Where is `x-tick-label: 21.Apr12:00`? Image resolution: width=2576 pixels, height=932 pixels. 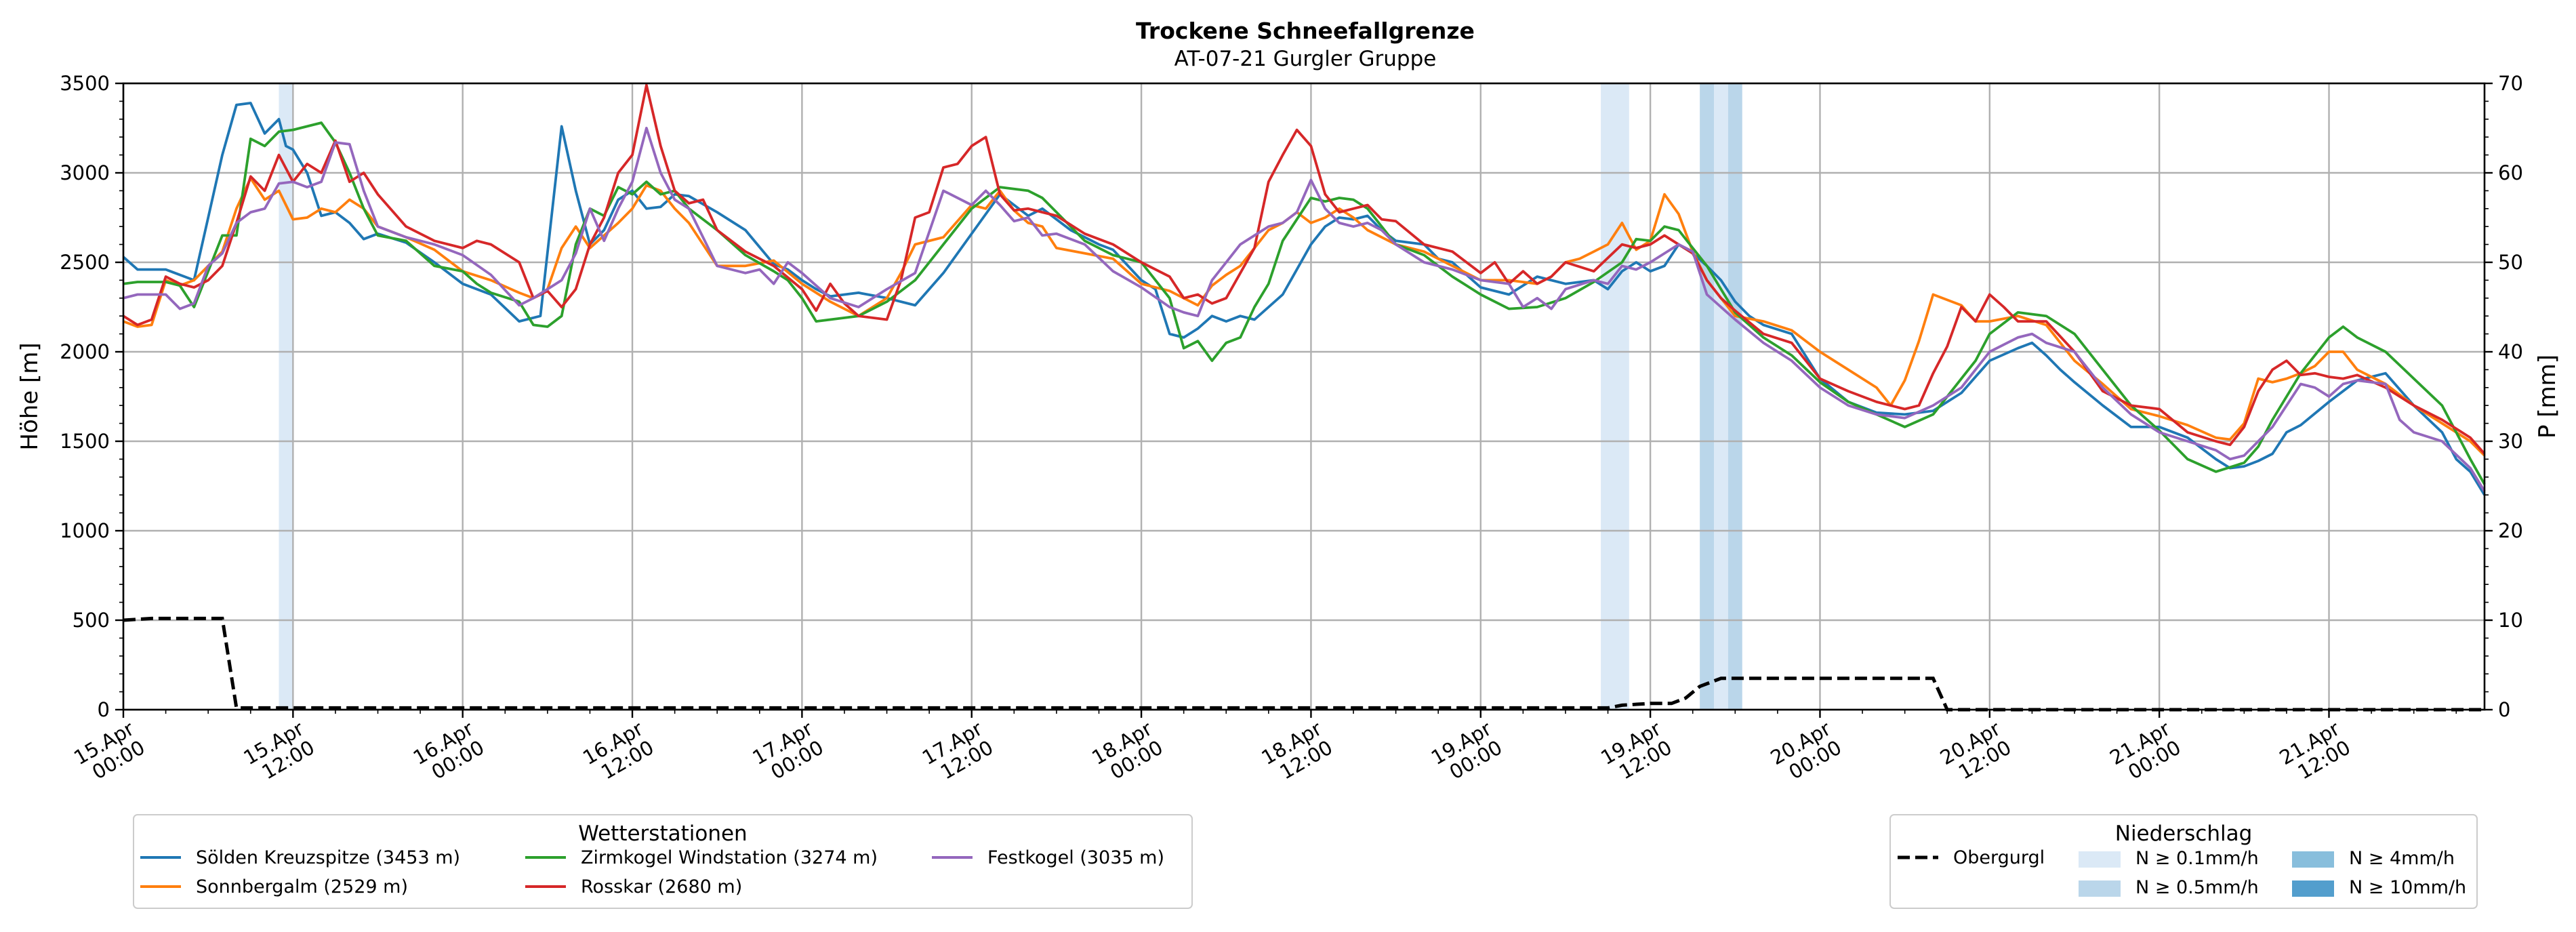
x-tick-label: 21.Apr12:00 is located at coordinates (2315, 752).